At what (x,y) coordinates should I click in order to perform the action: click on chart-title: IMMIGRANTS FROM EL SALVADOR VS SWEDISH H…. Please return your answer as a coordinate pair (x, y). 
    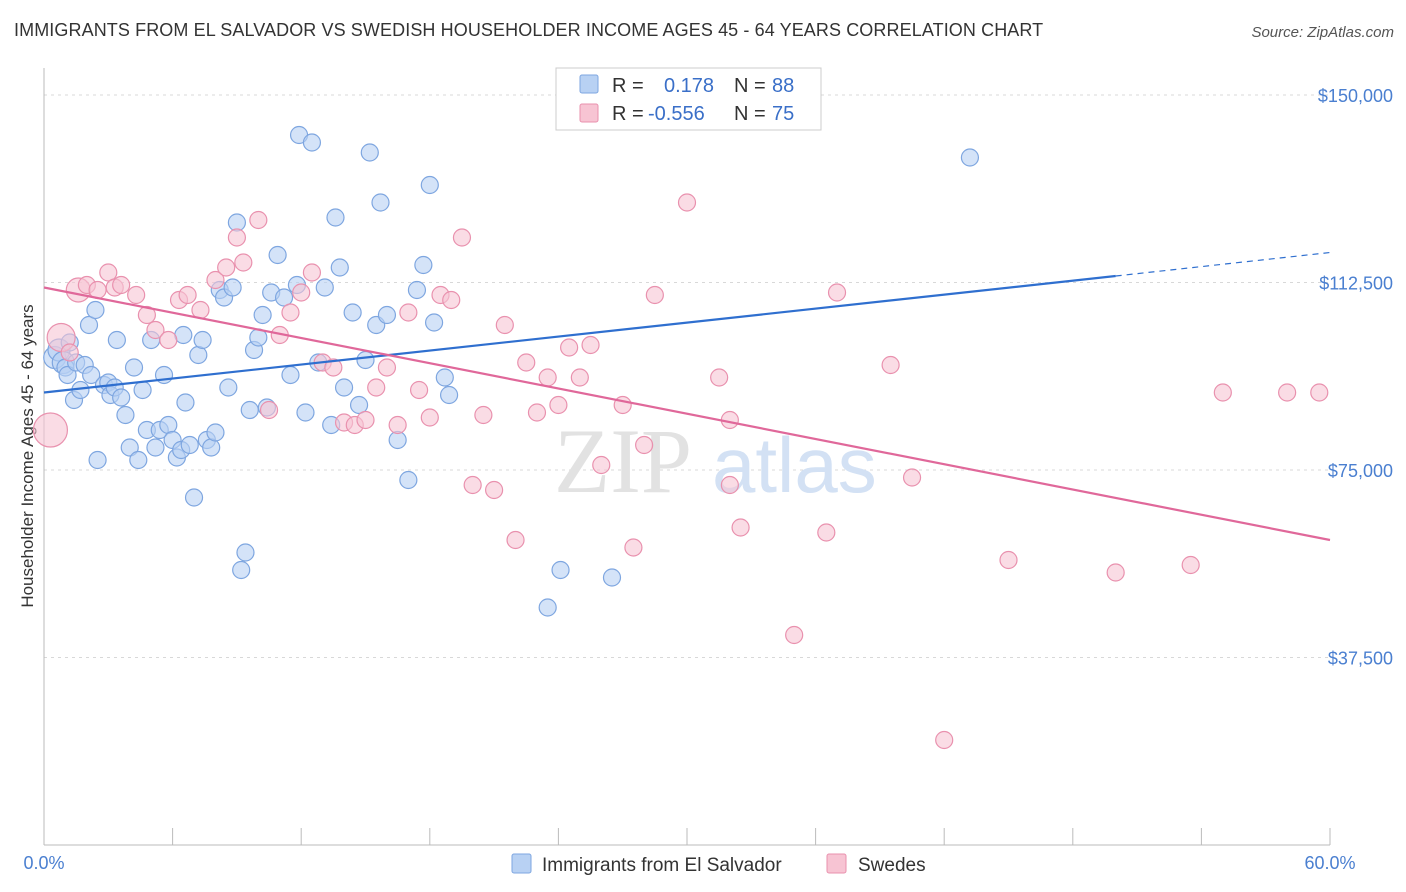
    Looking at the image, I should click on (529, 30).